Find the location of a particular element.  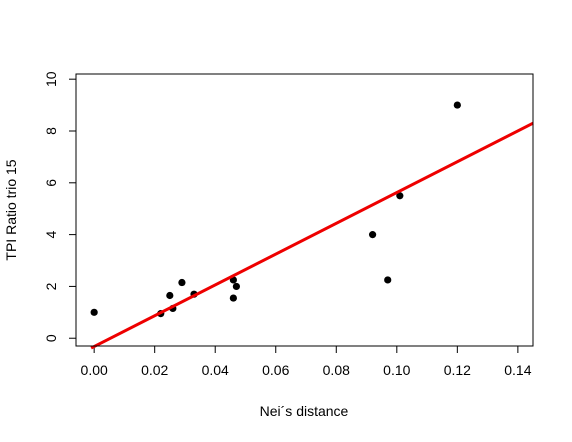

y-tick-label: 6 is located at coordinates (51, 183).